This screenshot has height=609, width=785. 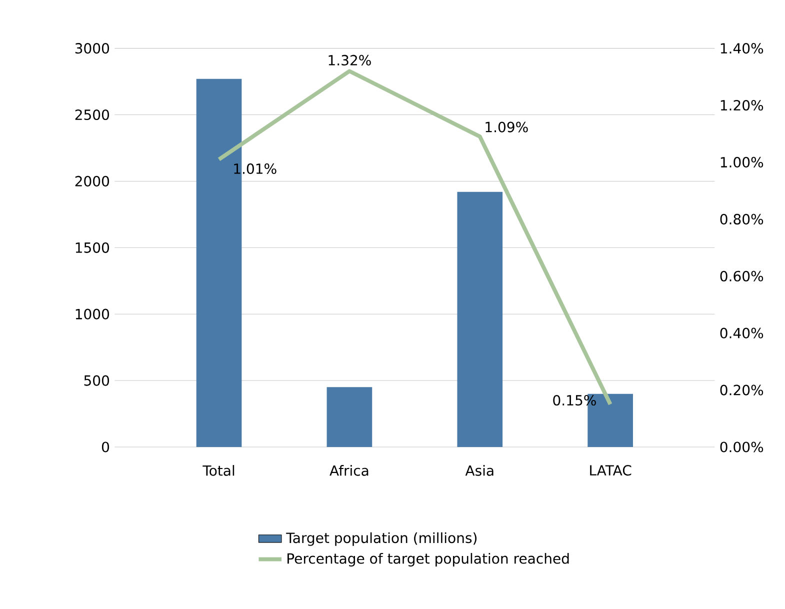 I want to click on y-tick-label: 0, so click(x=106, y=447).